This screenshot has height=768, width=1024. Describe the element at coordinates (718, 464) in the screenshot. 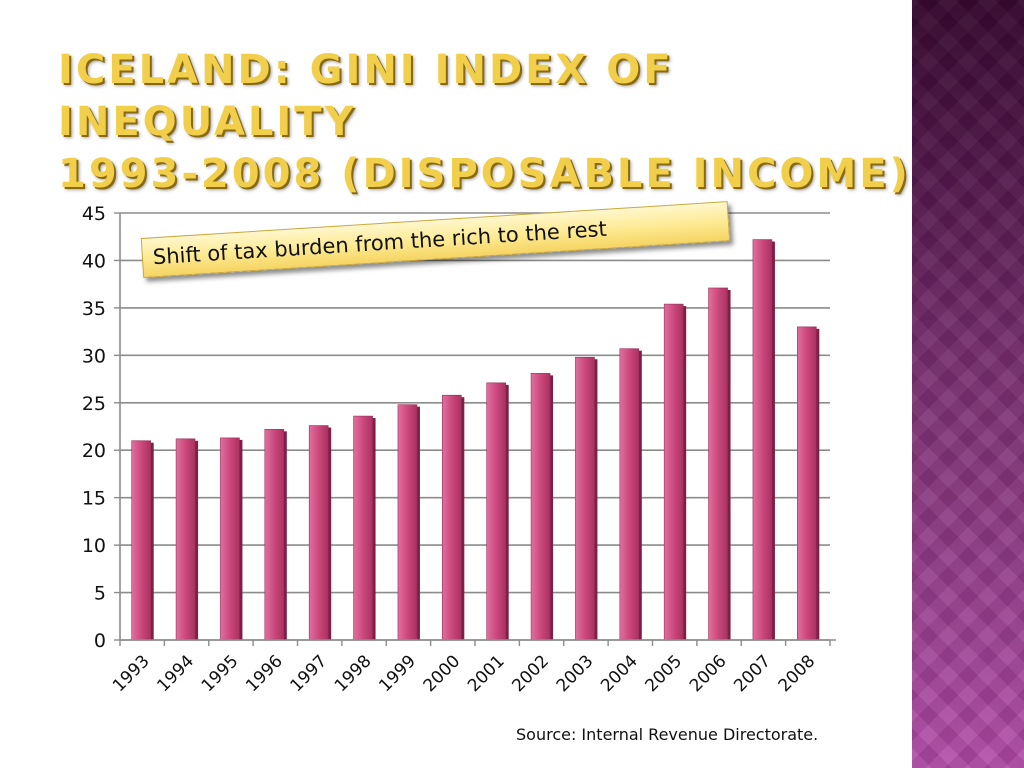

I see `bar-2006` at that location.